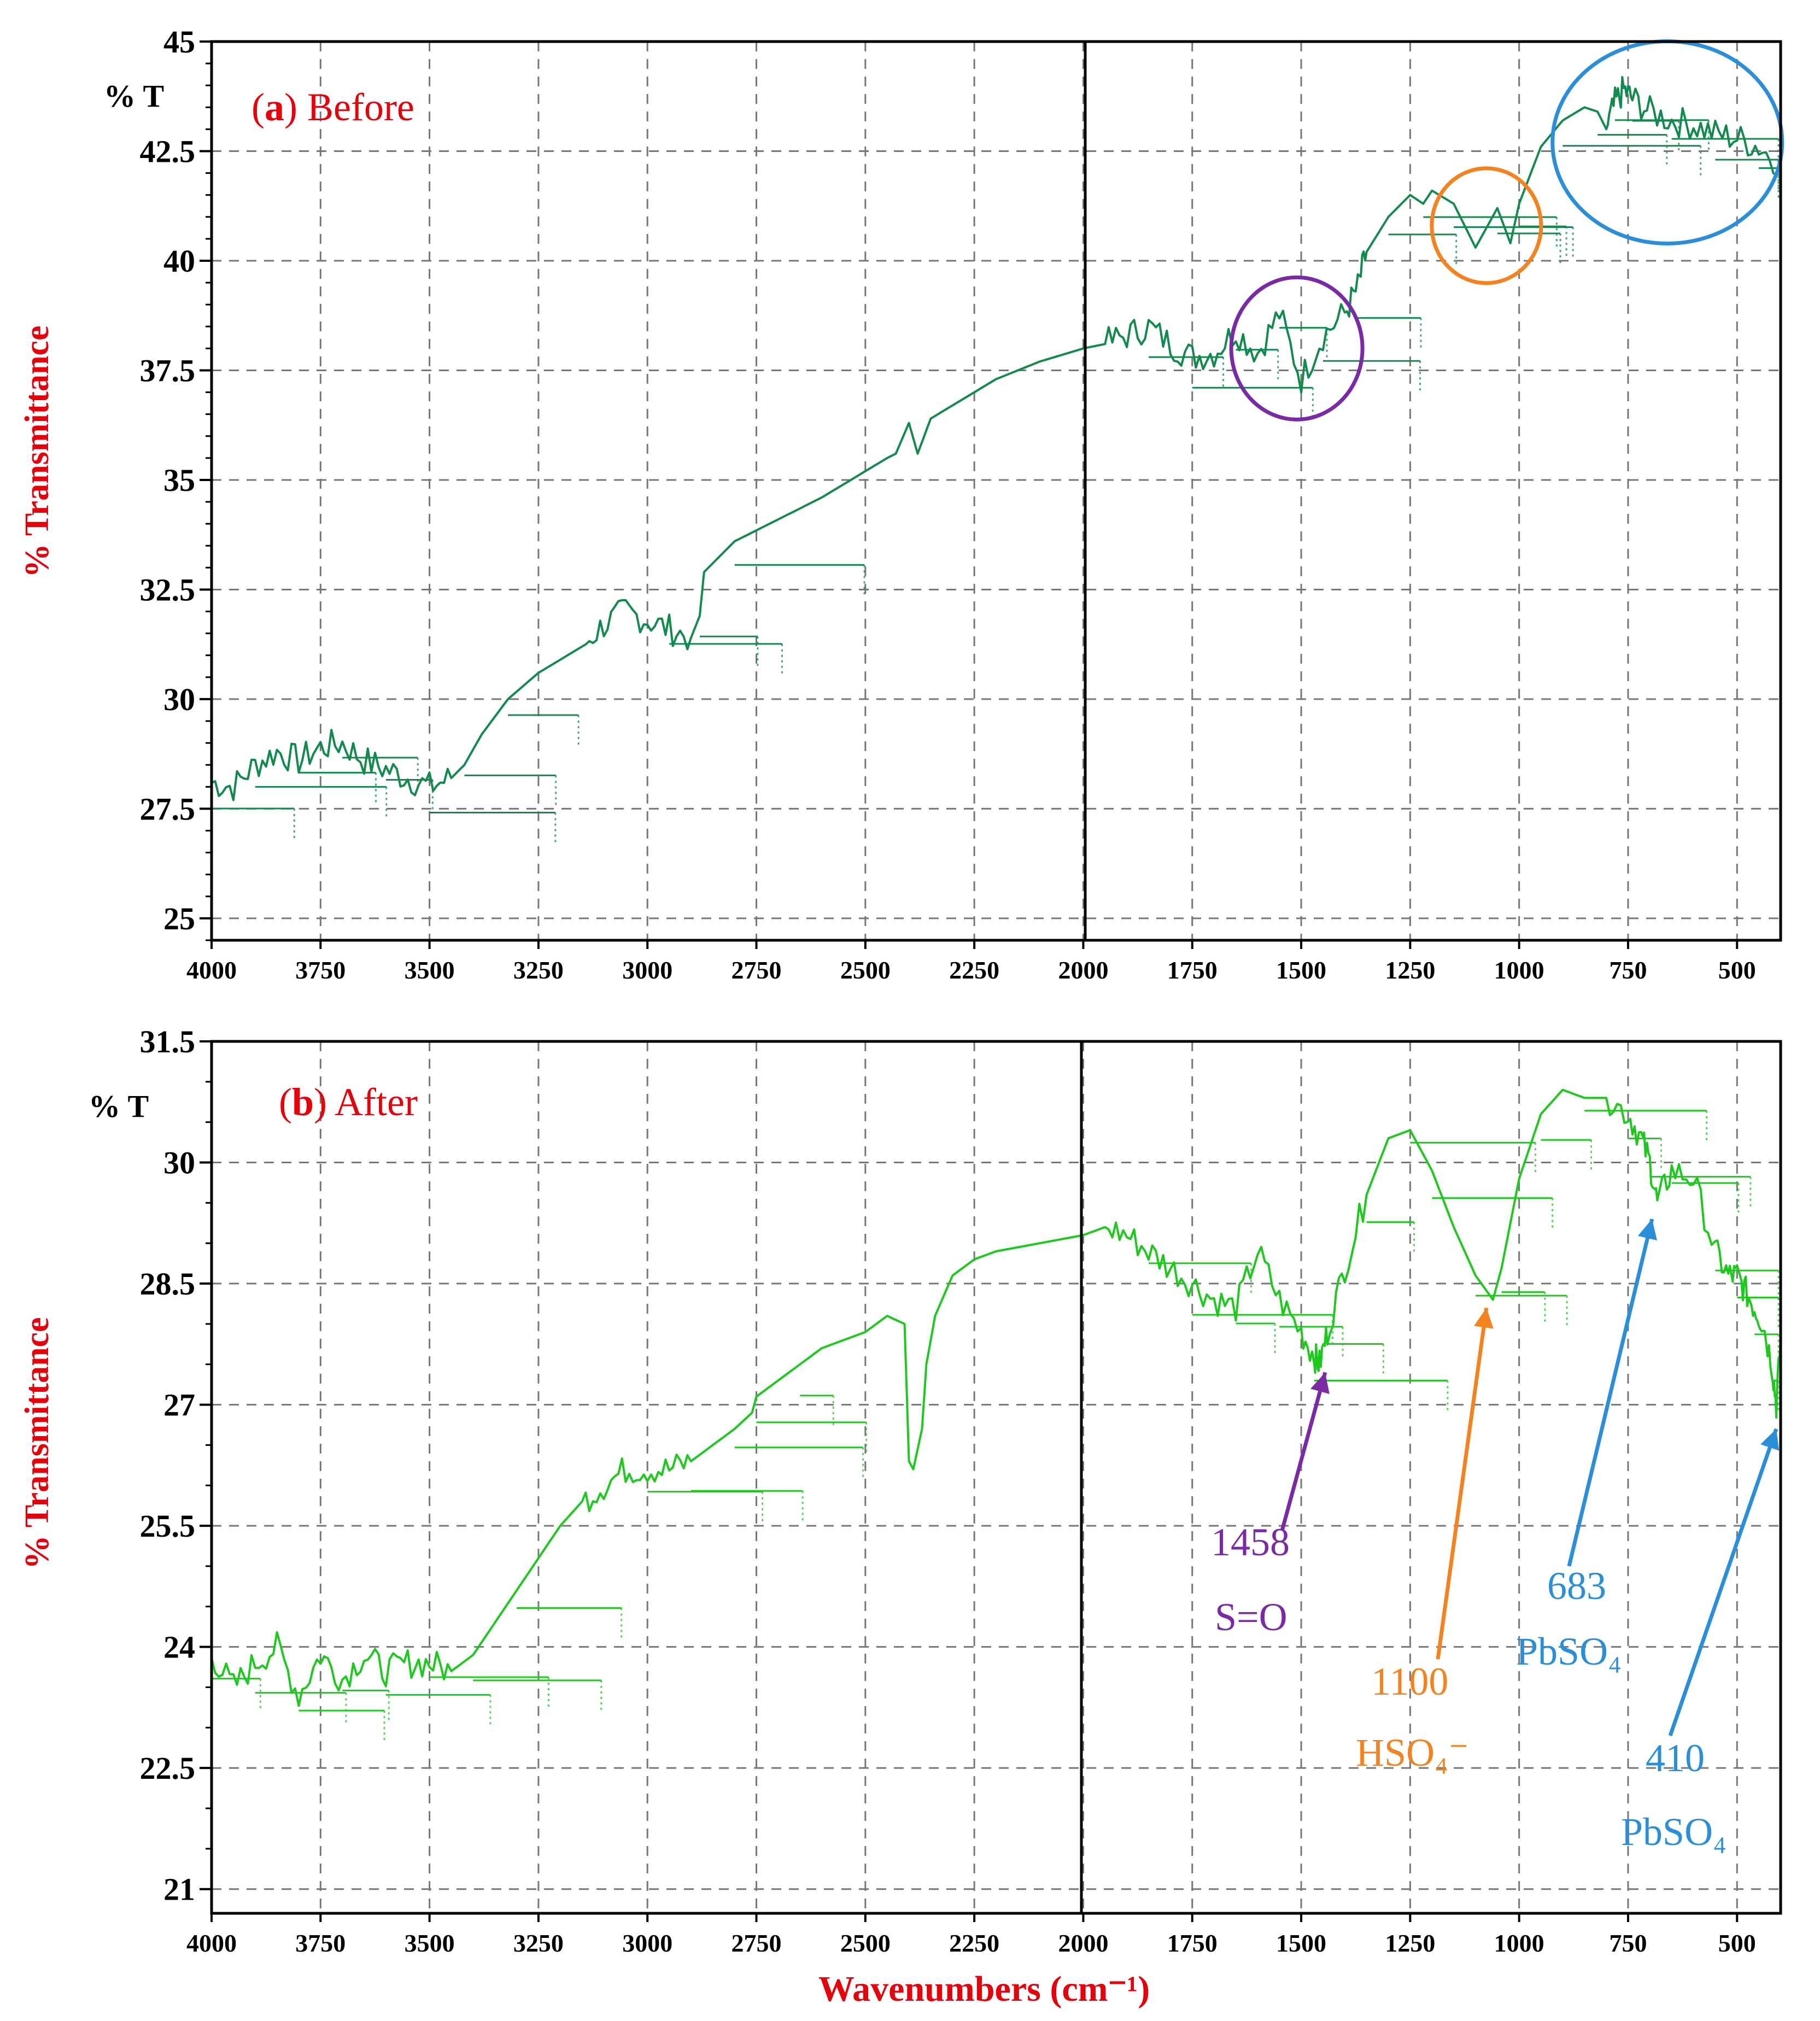  What do you see at coordinates (168, 809) in the screenshot?
I see `y-tick-label: 27.5` at bounding box center [168, 809].